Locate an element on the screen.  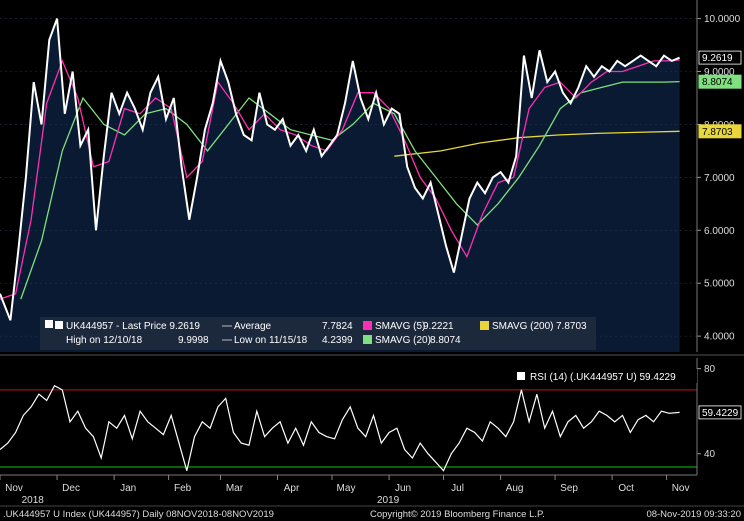
smavg200-tag-box is located at coordinates (720, 131).